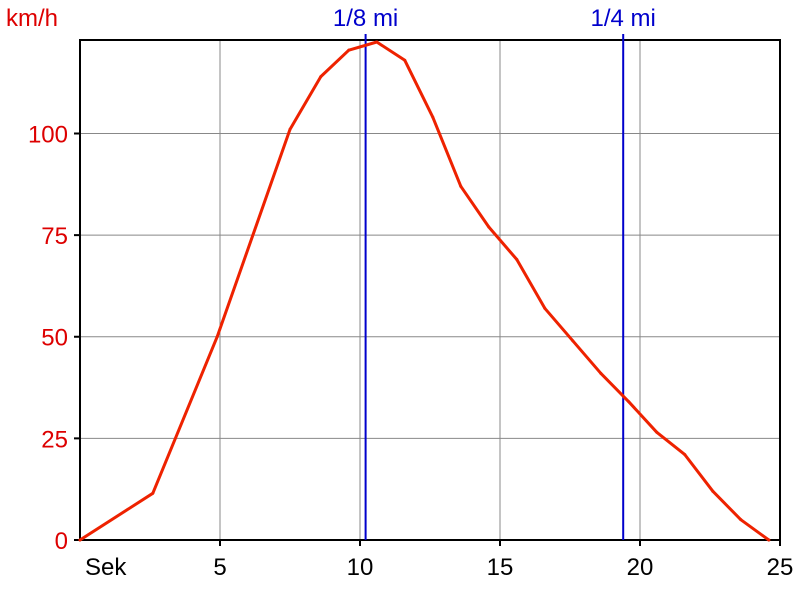  What do you see at coordinates (500, 567) in the screenshot?
I see `x-tick-label-2: 15` at bounding box center [500, 567].